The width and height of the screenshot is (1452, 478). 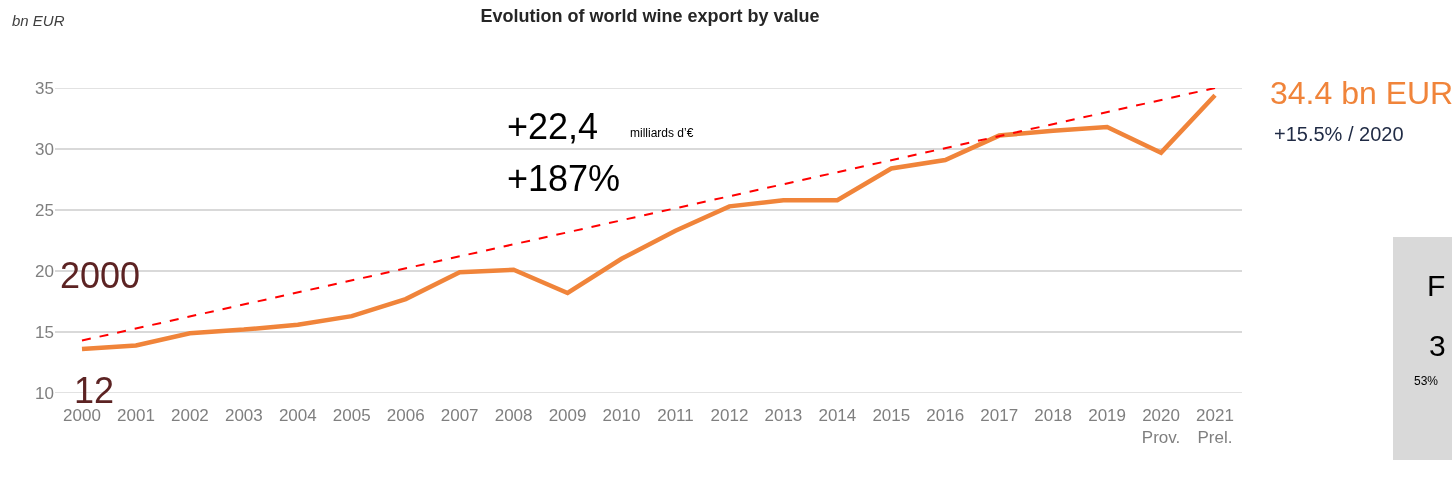 What do you see at coordinates (1437, 345) in the screenshot?
I see `text: 3` at bounding box center [1437, 345].